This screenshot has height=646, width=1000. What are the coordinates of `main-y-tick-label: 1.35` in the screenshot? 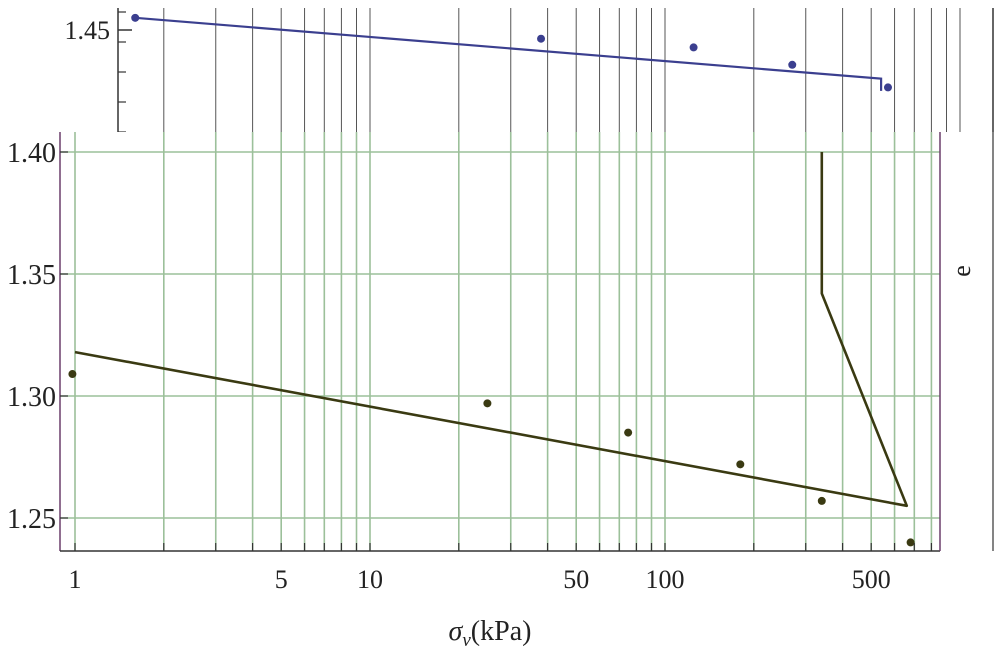 It's located at (31, 275).